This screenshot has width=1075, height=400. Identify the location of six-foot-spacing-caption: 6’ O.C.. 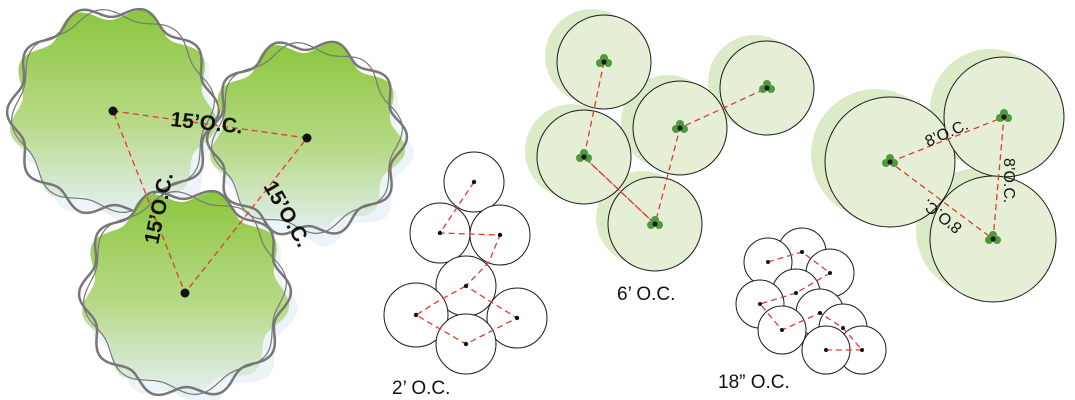
(646, 294).